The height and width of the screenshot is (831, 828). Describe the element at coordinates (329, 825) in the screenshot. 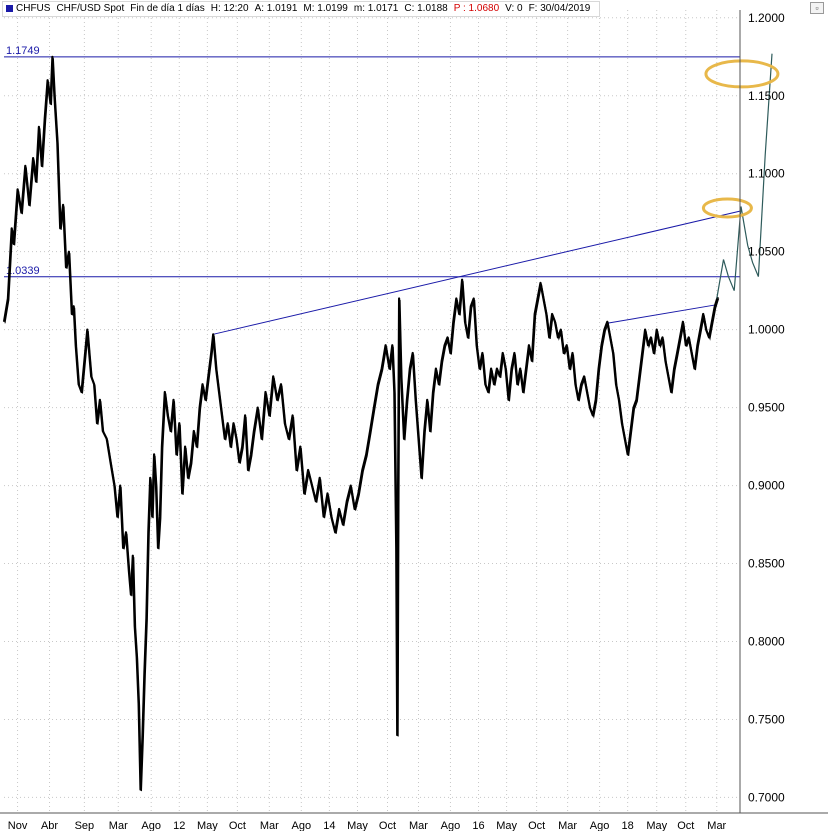

I see `x-tick-label: 14` at that location.